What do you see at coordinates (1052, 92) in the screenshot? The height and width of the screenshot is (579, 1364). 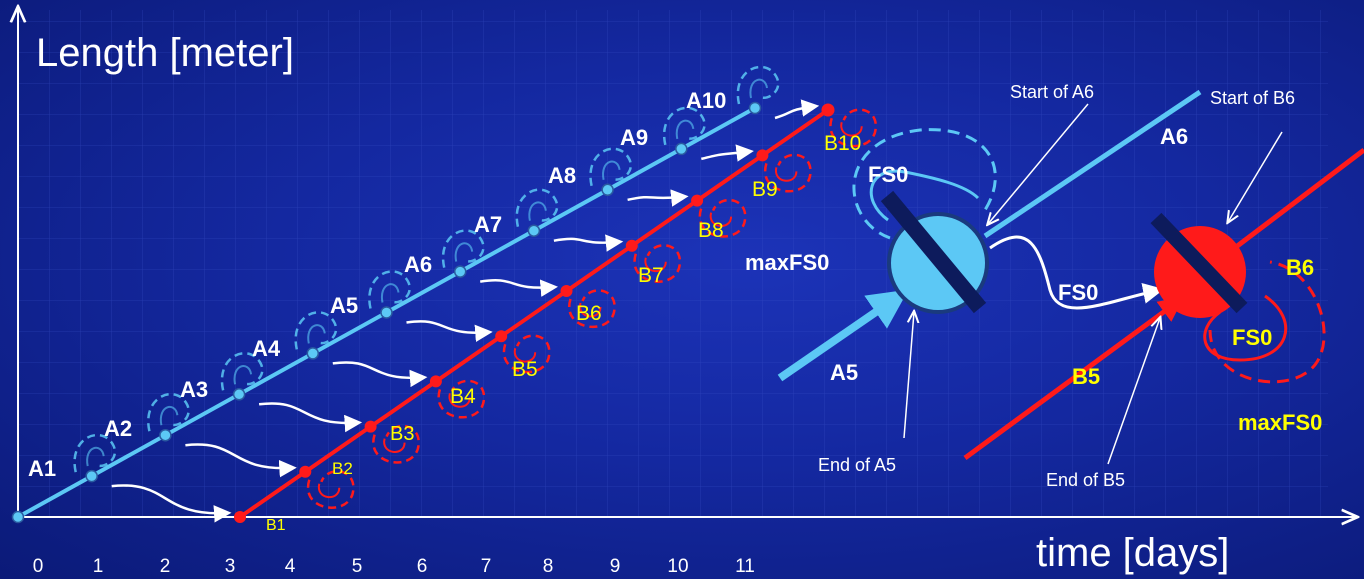 I see `start-a6-label: Start of A6` at bounding box center [1052, 92].